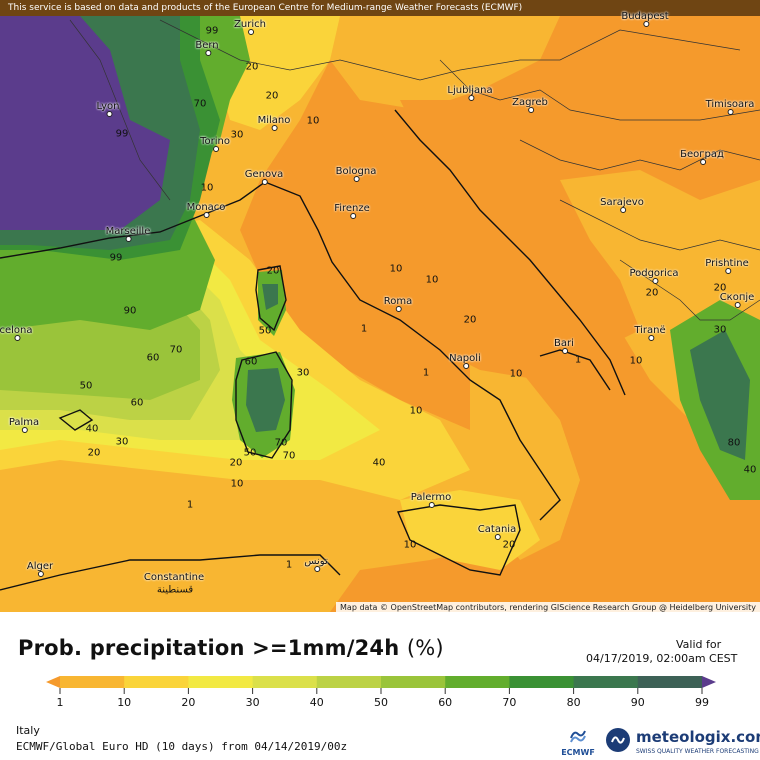 The image size is (760, 760). What do you see at coordinates (250, 27) in the screenshot?
I see `city-zurich: Zurich` at bounding box center [250, 27].